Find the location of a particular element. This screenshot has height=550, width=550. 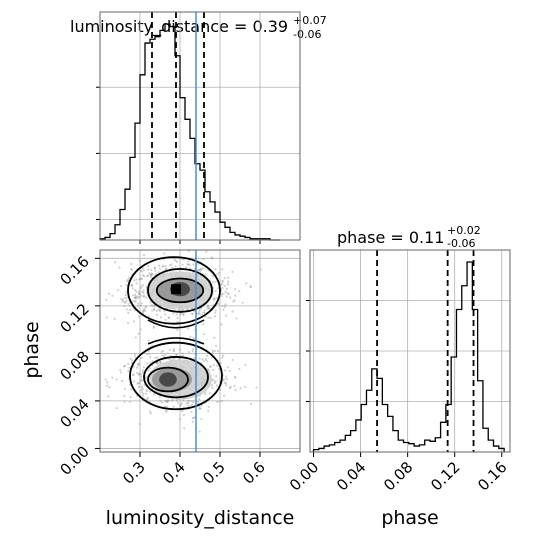

bl-ytick-label-3: 0.12 is located at coordinates (74, 318).